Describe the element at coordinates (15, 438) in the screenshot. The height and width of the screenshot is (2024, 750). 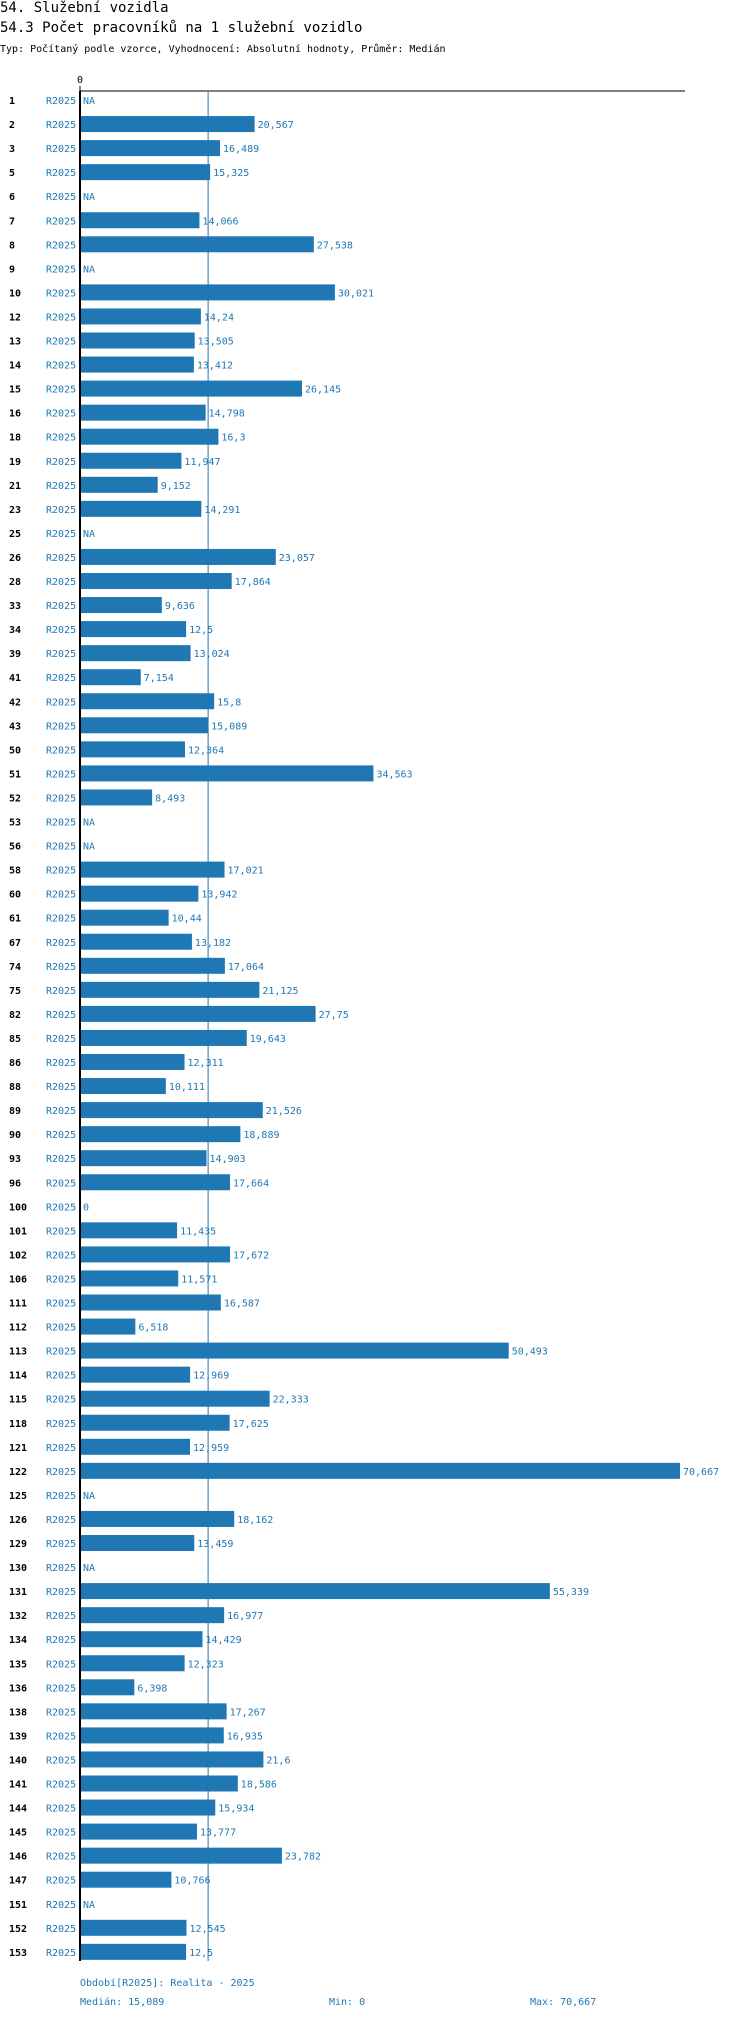
I see `row-label: 18` at that location.